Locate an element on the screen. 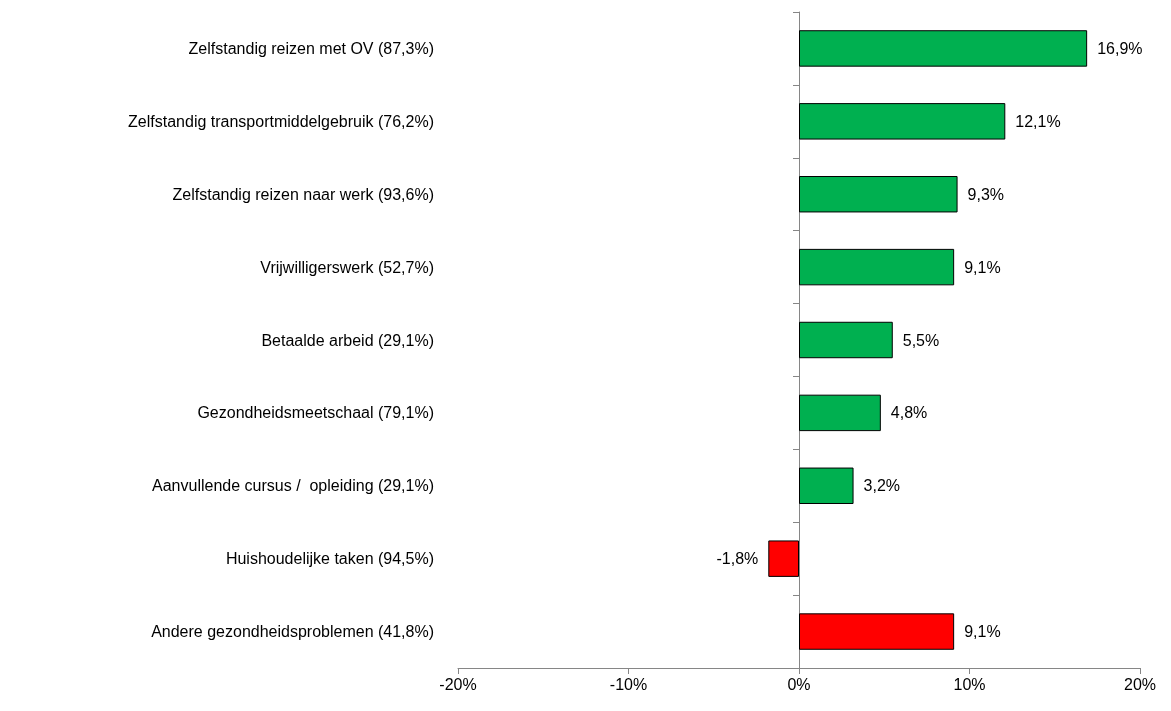 This screenshot has height=711, width=1171. data-label: 3,2% is located at coordinates (882, 486).